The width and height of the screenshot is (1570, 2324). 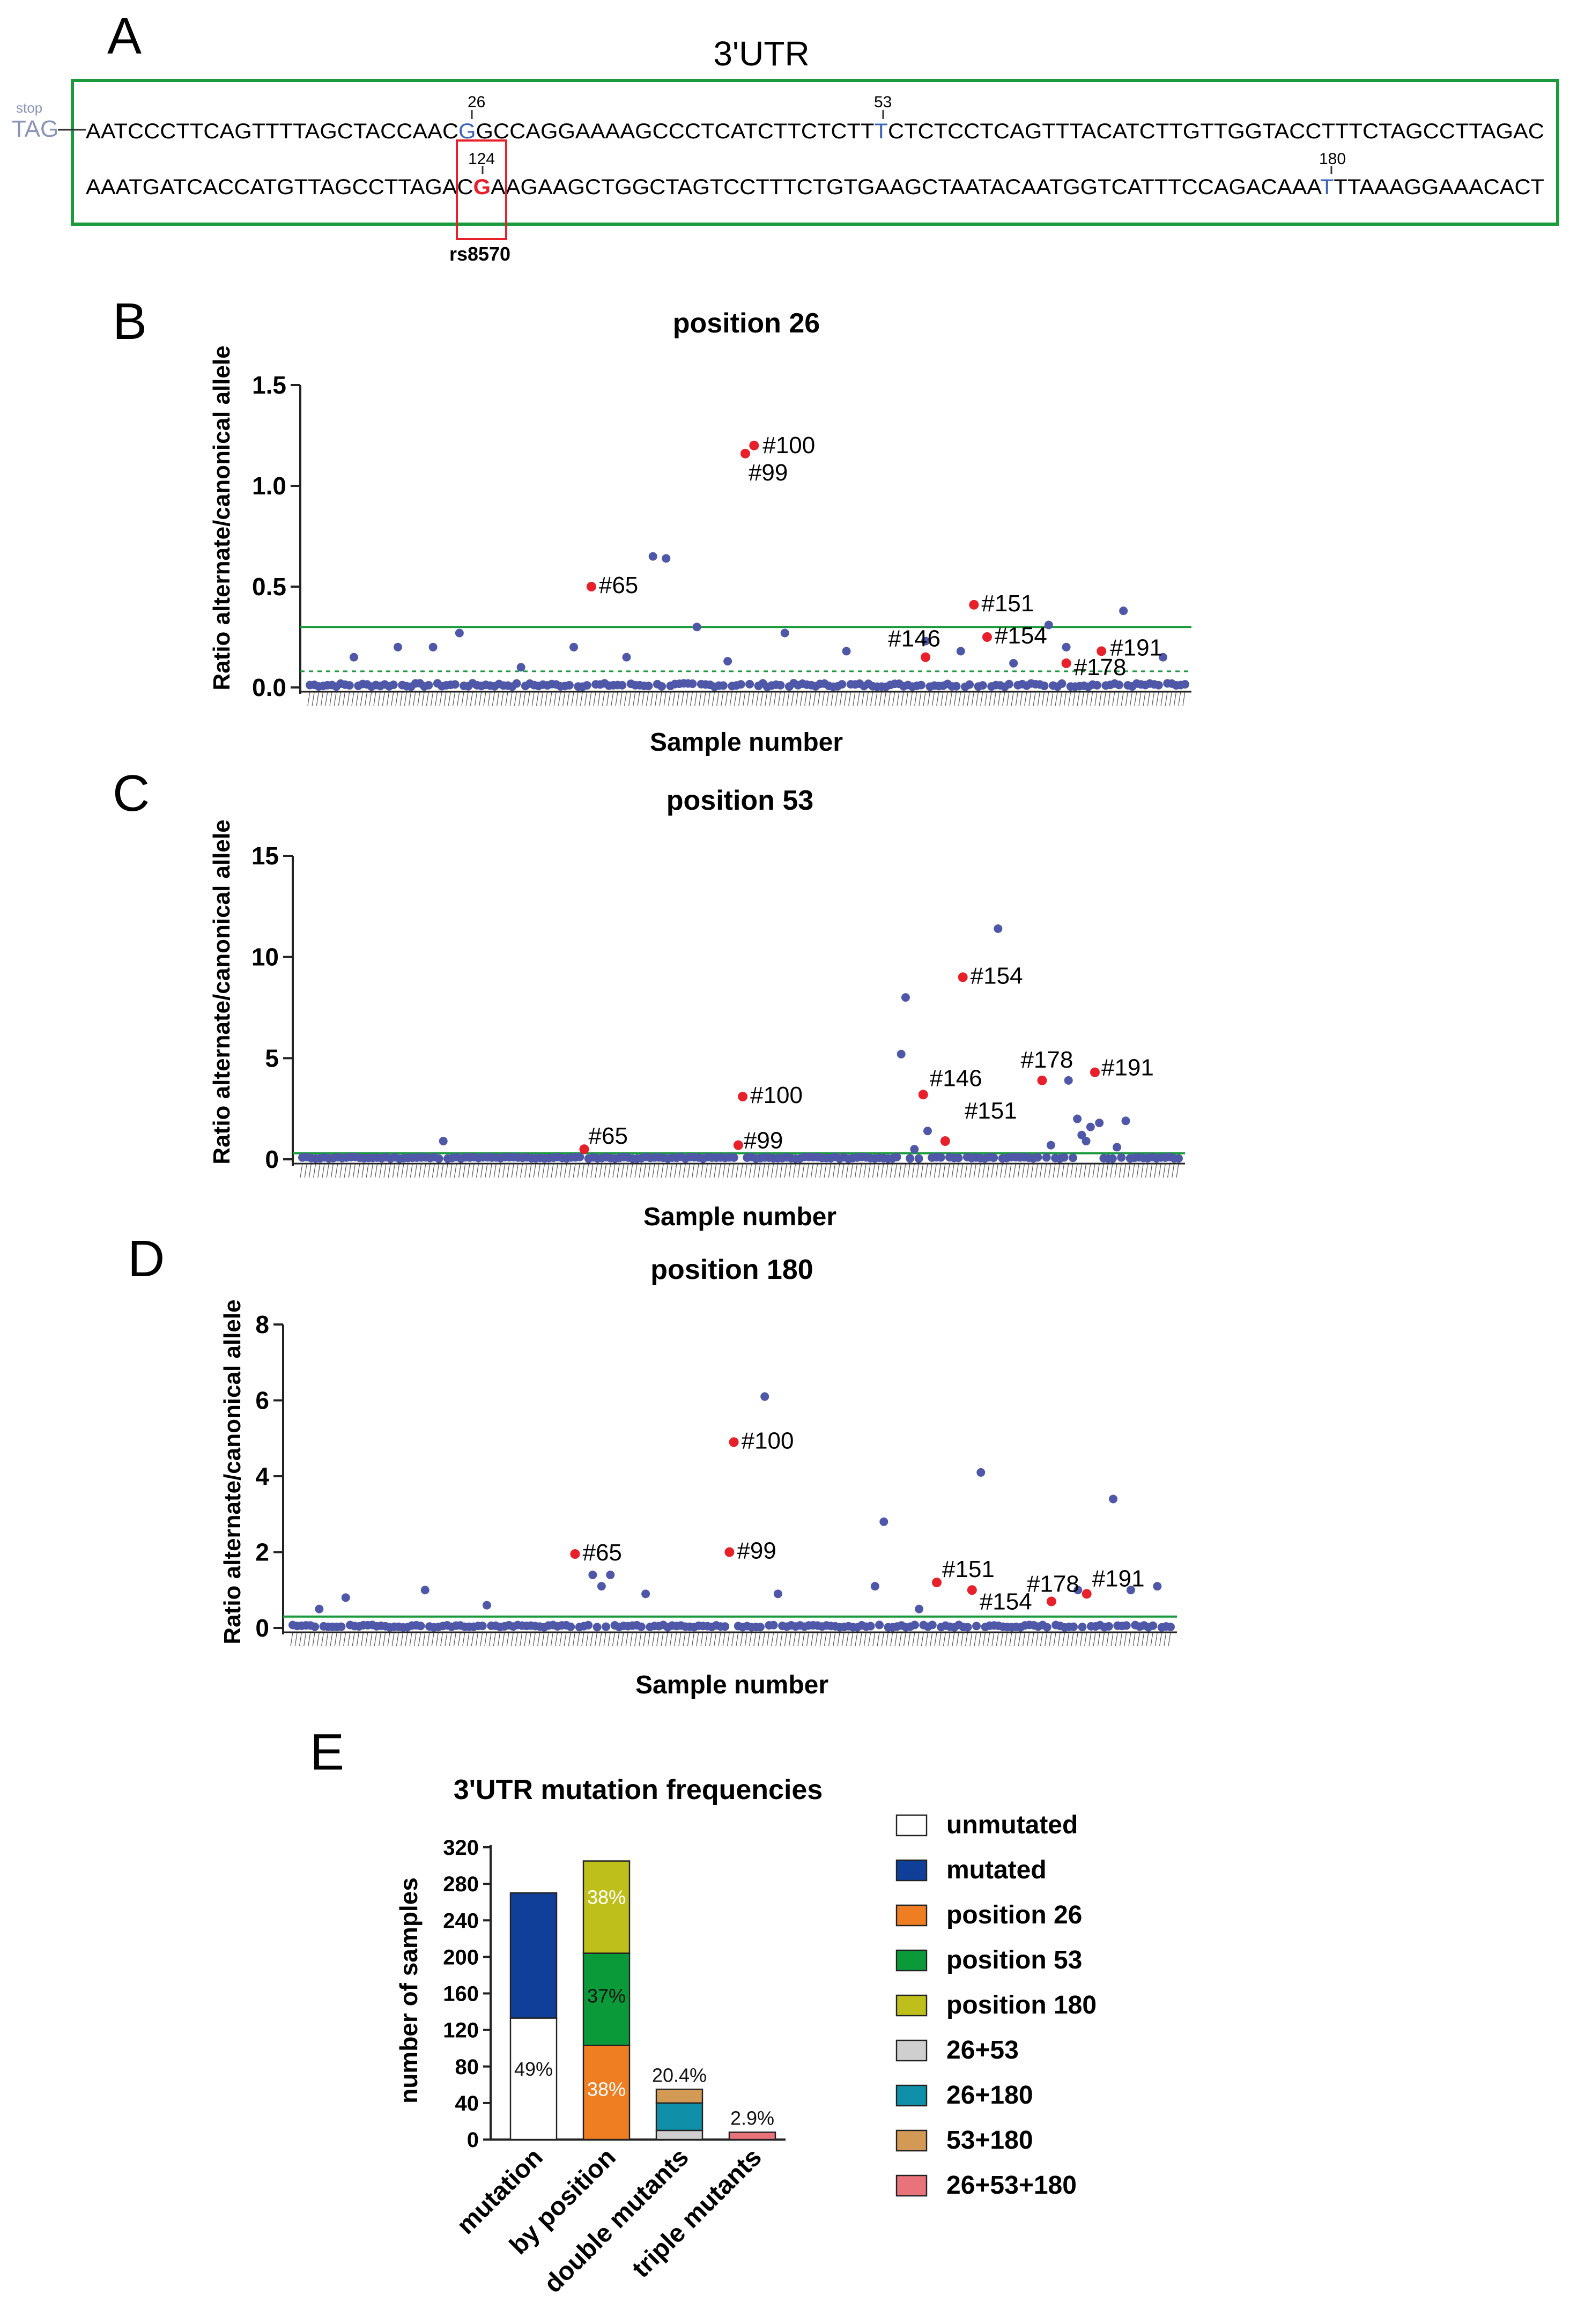 I want to click on chart-c-title: position 53, so click(x=739, y=800).